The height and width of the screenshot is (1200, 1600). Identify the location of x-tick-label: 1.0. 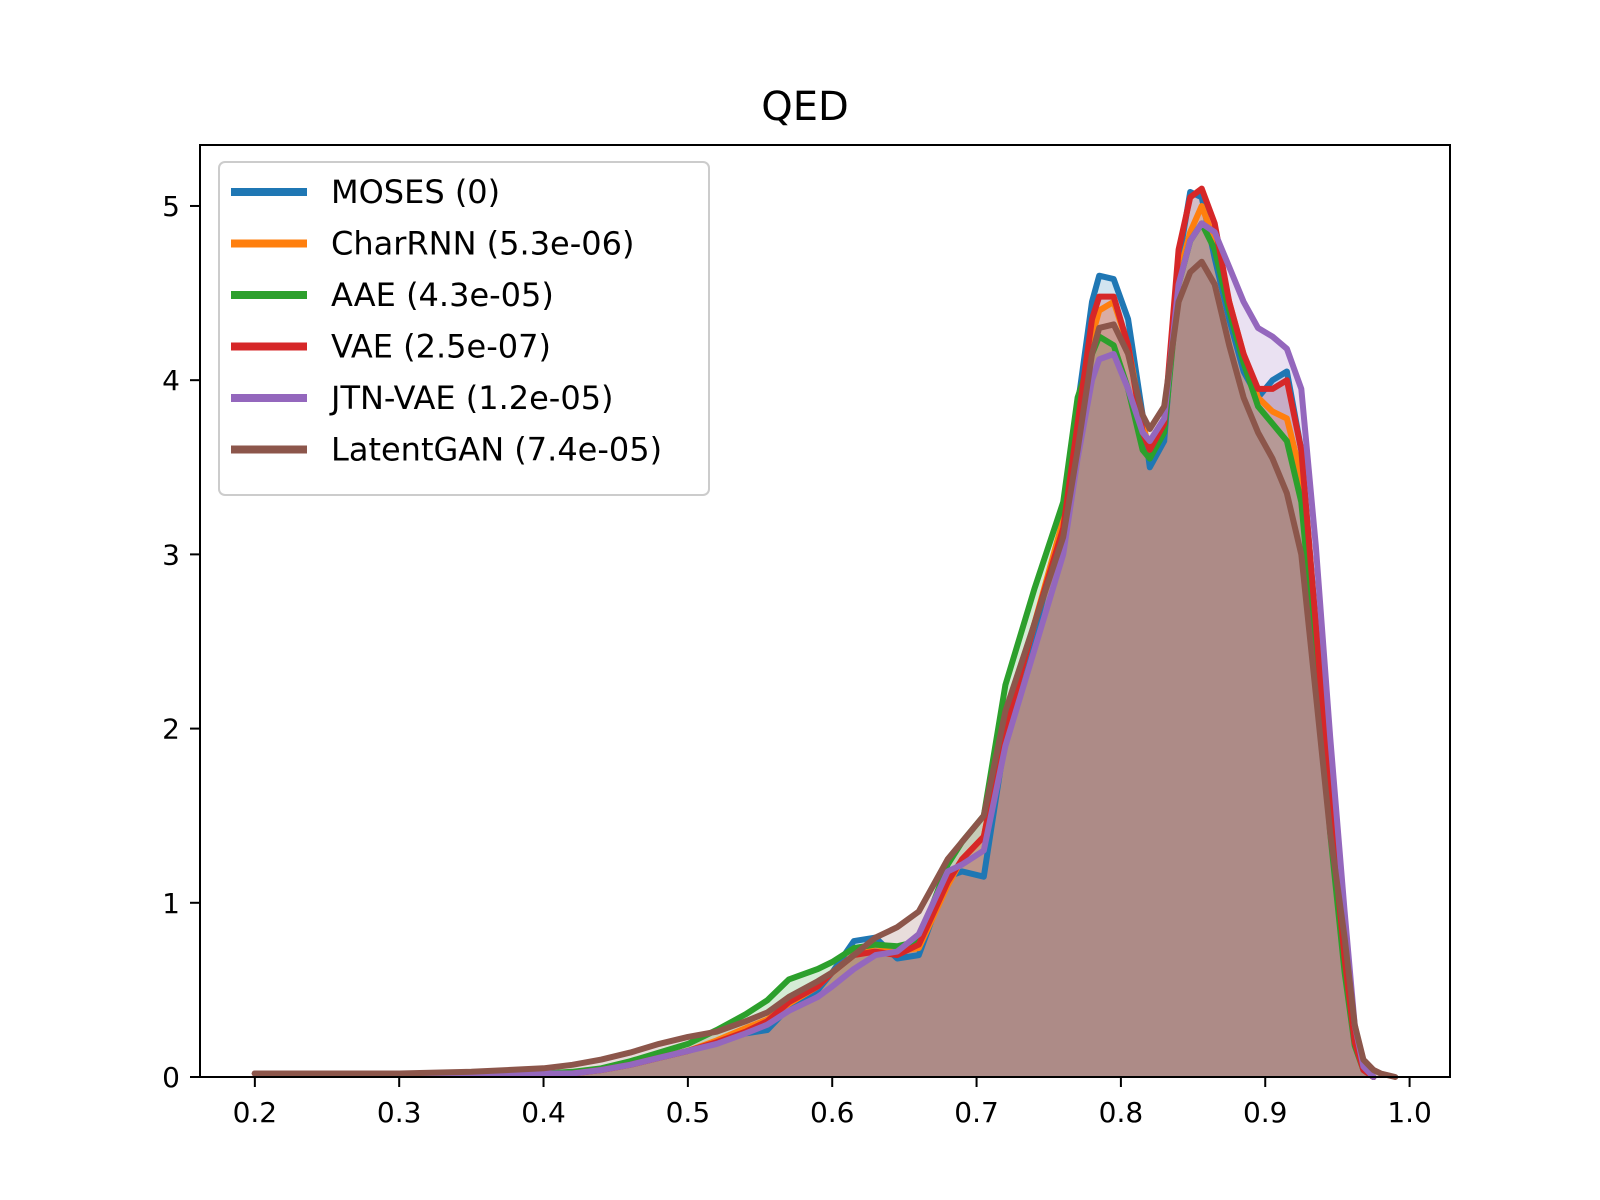
(1409, 1112).